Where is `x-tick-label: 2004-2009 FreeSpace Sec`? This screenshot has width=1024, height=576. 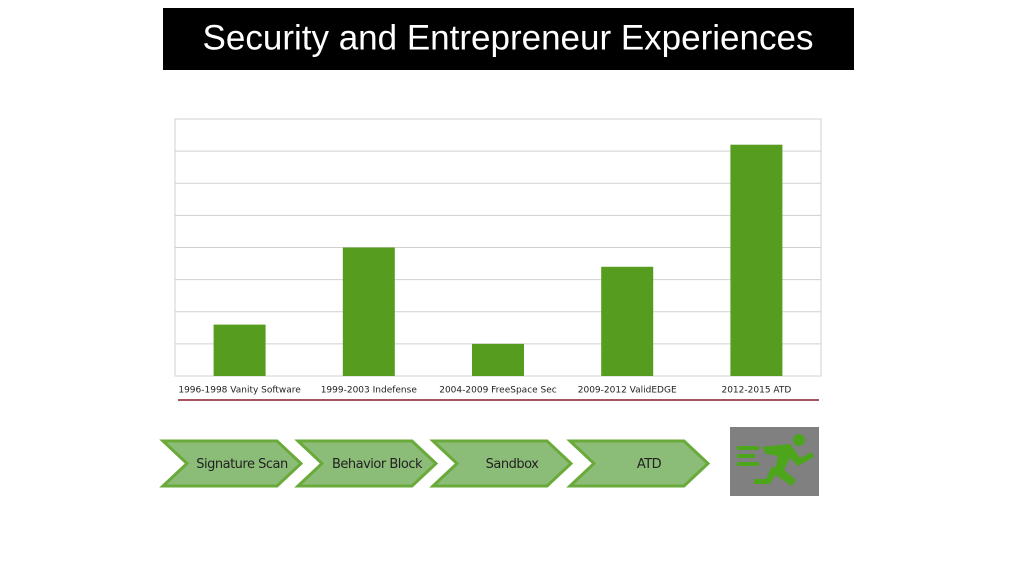 x-tick-label: 2004-2009 FreeSpace Sec is located at coordinates (498, 391).